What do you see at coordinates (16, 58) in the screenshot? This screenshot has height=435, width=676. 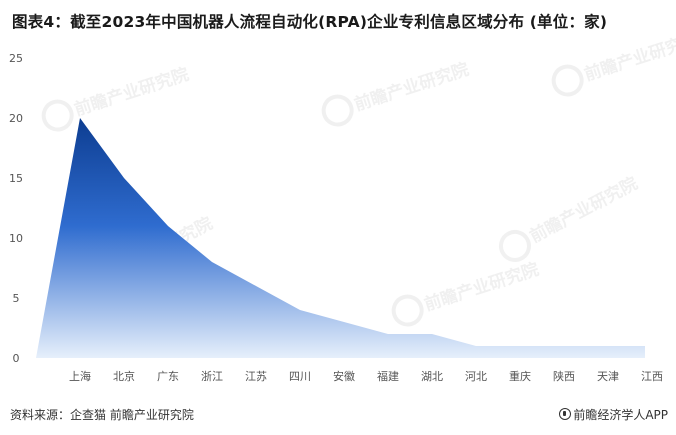 I see `y-tick-label: 25` at bounding box center [16, 58].